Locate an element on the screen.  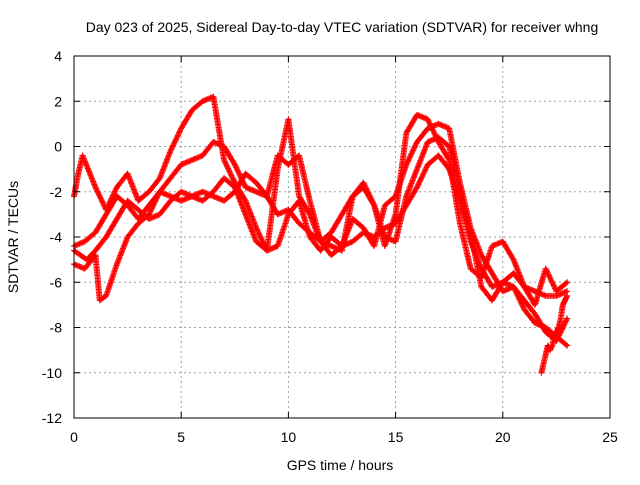
y-tick-label: 0 is located at coordinates (58, 147).